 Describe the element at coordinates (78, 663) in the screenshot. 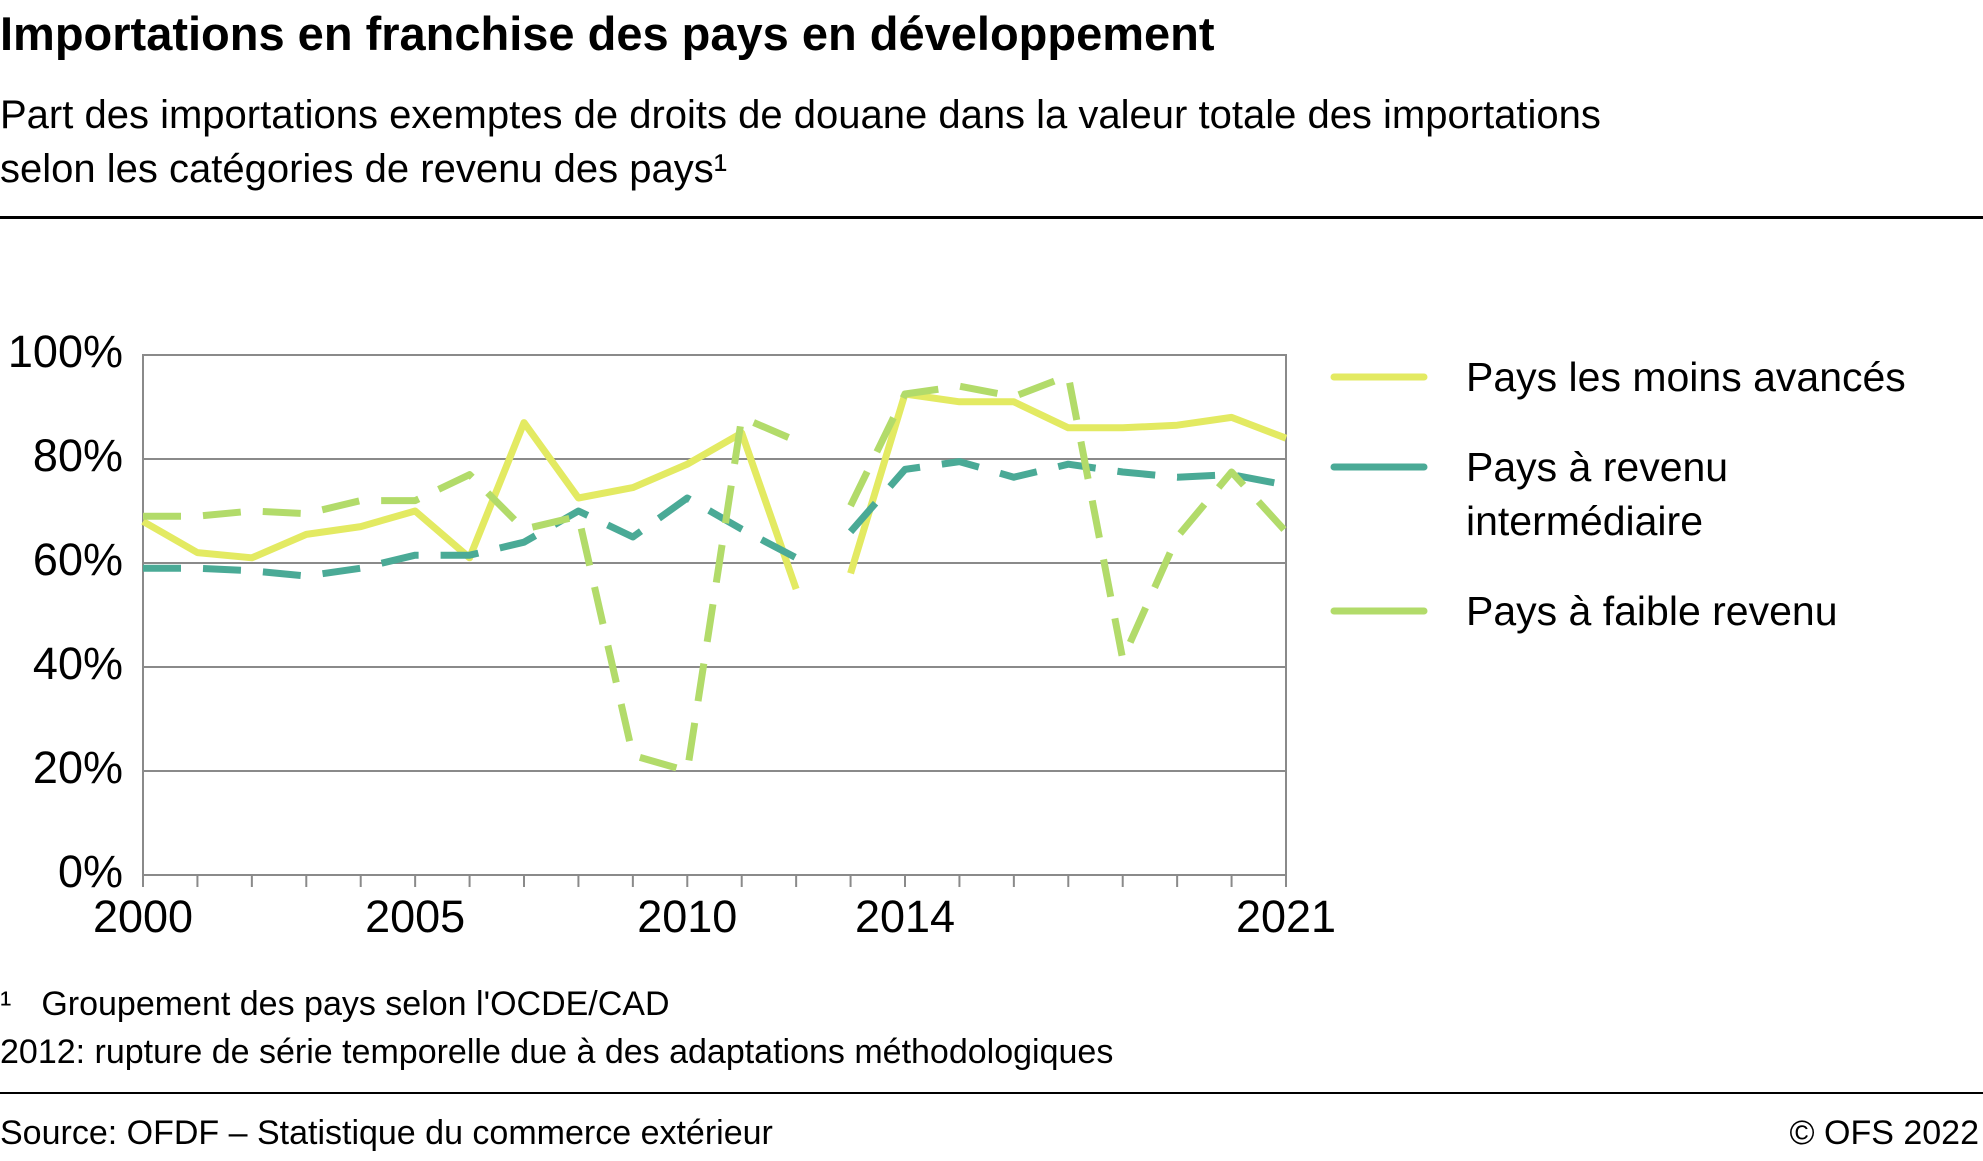

I see `y-tick-label: 40%` at that location.